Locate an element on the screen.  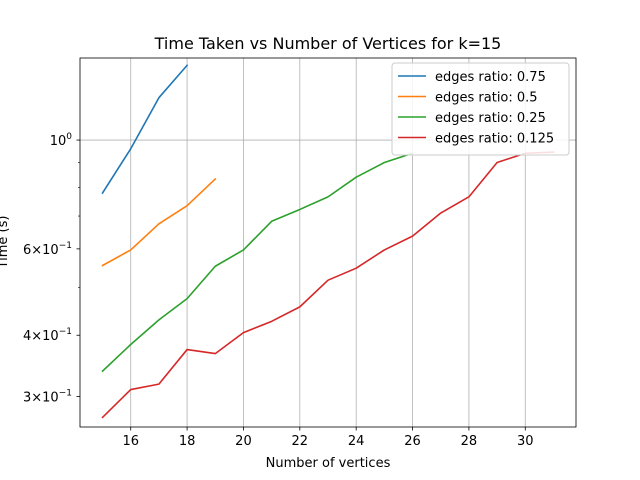
x-axis-label: Number of vertices is located at coordinates (328, 463).